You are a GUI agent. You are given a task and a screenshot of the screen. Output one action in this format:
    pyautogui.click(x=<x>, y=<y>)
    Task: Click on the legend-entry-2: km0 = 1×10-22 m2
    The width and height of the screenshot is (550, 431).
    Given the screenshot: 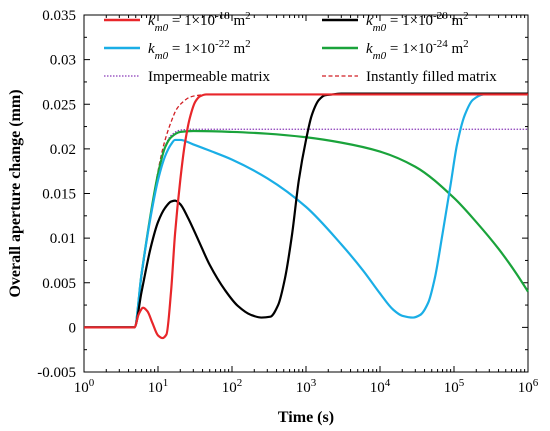 What is the action you would take?
    pyautogui.click(x=199, y=50)
    